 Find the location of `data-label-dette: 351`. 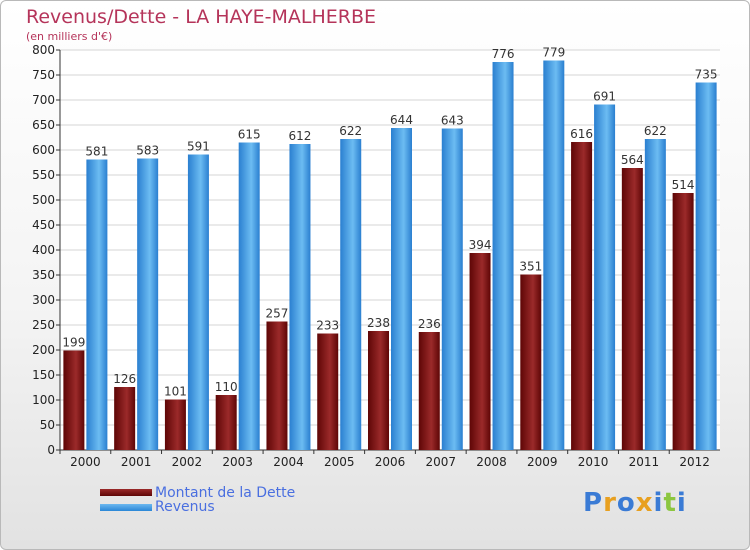

data-label-dette: 351 is located at coordinates (530, 267).